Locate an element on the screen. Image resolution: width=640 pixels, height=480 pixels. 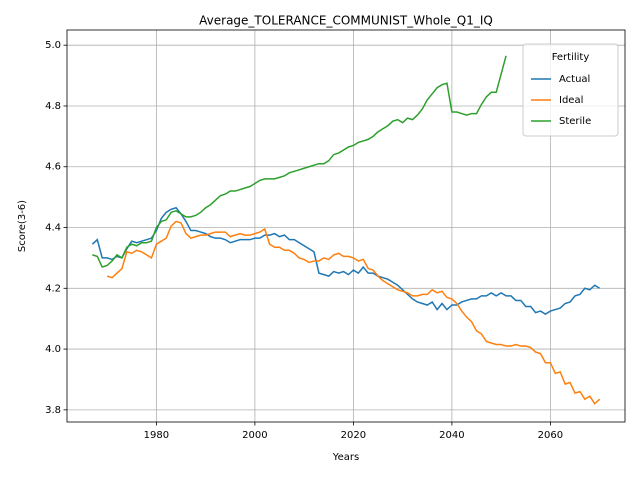
y-axis-label: Score(3-6) is located at coordinates (22, 226).